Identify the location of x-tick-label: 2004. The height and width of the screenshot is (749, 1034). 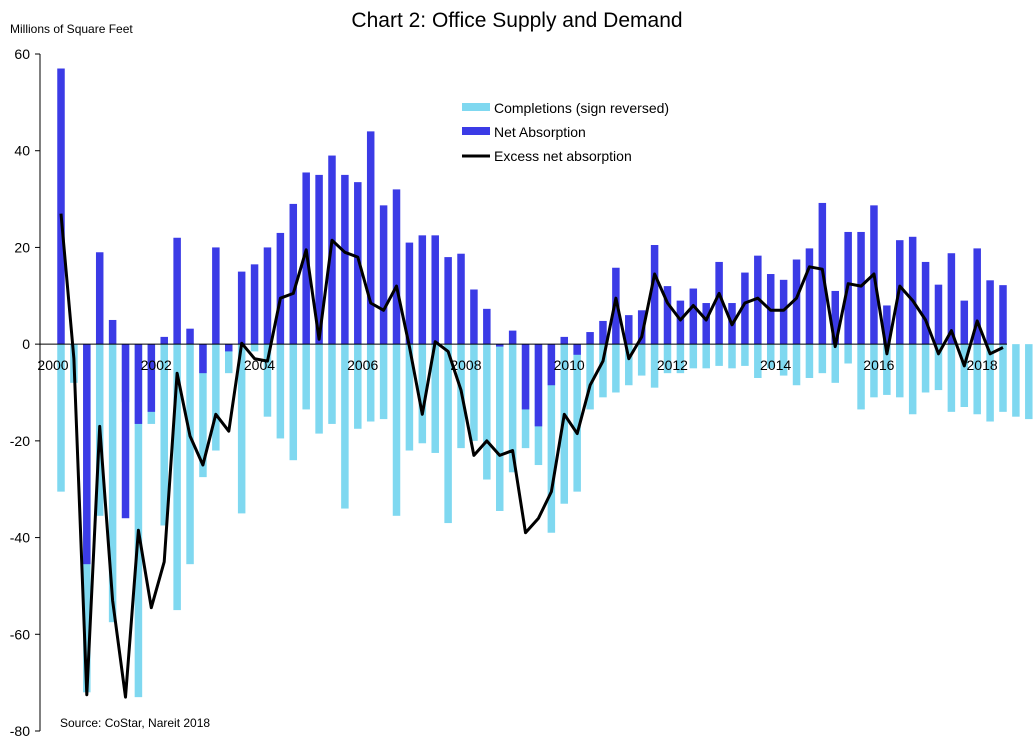
(259, 365).